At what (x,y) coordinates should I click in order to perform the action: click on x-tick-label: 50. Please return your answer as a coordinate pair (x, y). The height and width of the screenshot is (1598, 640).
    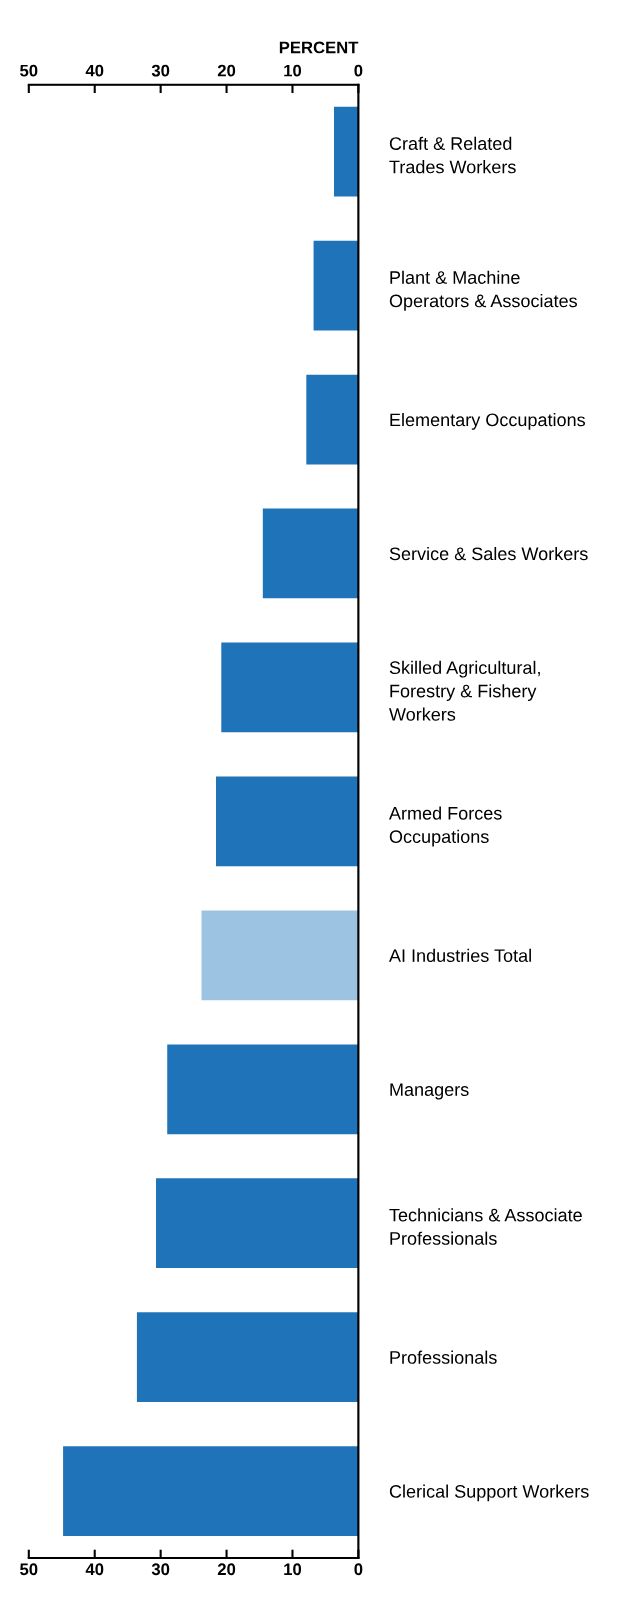
    Looking at the image, I should click on (29, 1569).